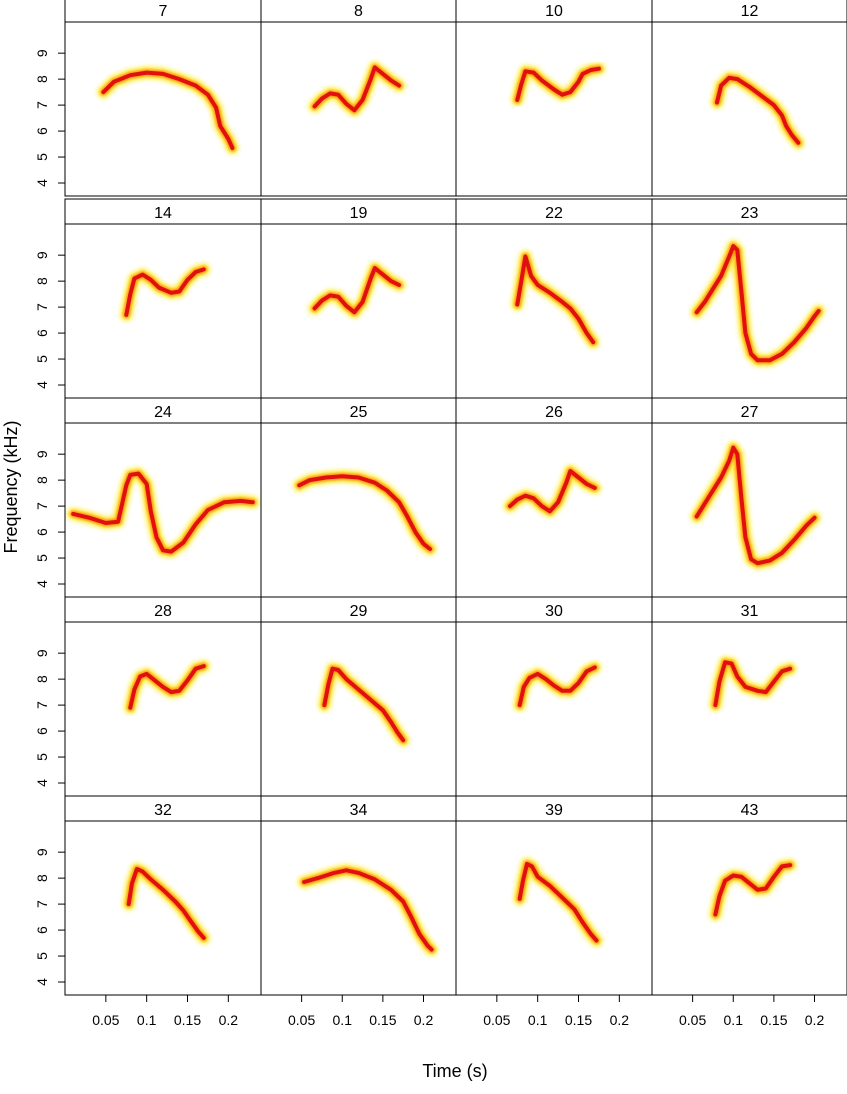 The height and width of the screenshot is (1094, 847). Describe the element at coordinates (359, 213) in the screenshot. I see `panel-label: 19` at that location.